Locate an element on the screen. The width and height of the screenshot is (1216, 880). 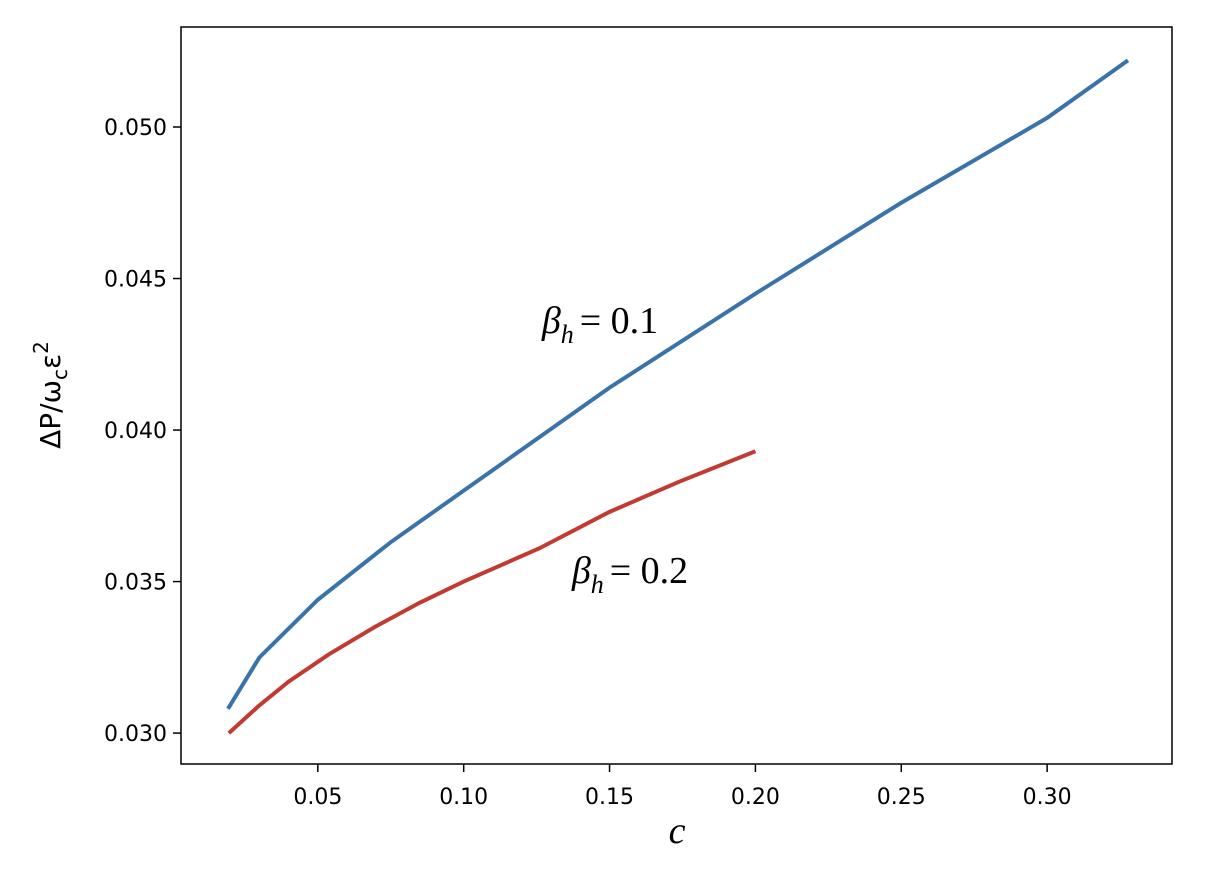
x-tick-label: 0.10 is located at coordinates (463, 797).